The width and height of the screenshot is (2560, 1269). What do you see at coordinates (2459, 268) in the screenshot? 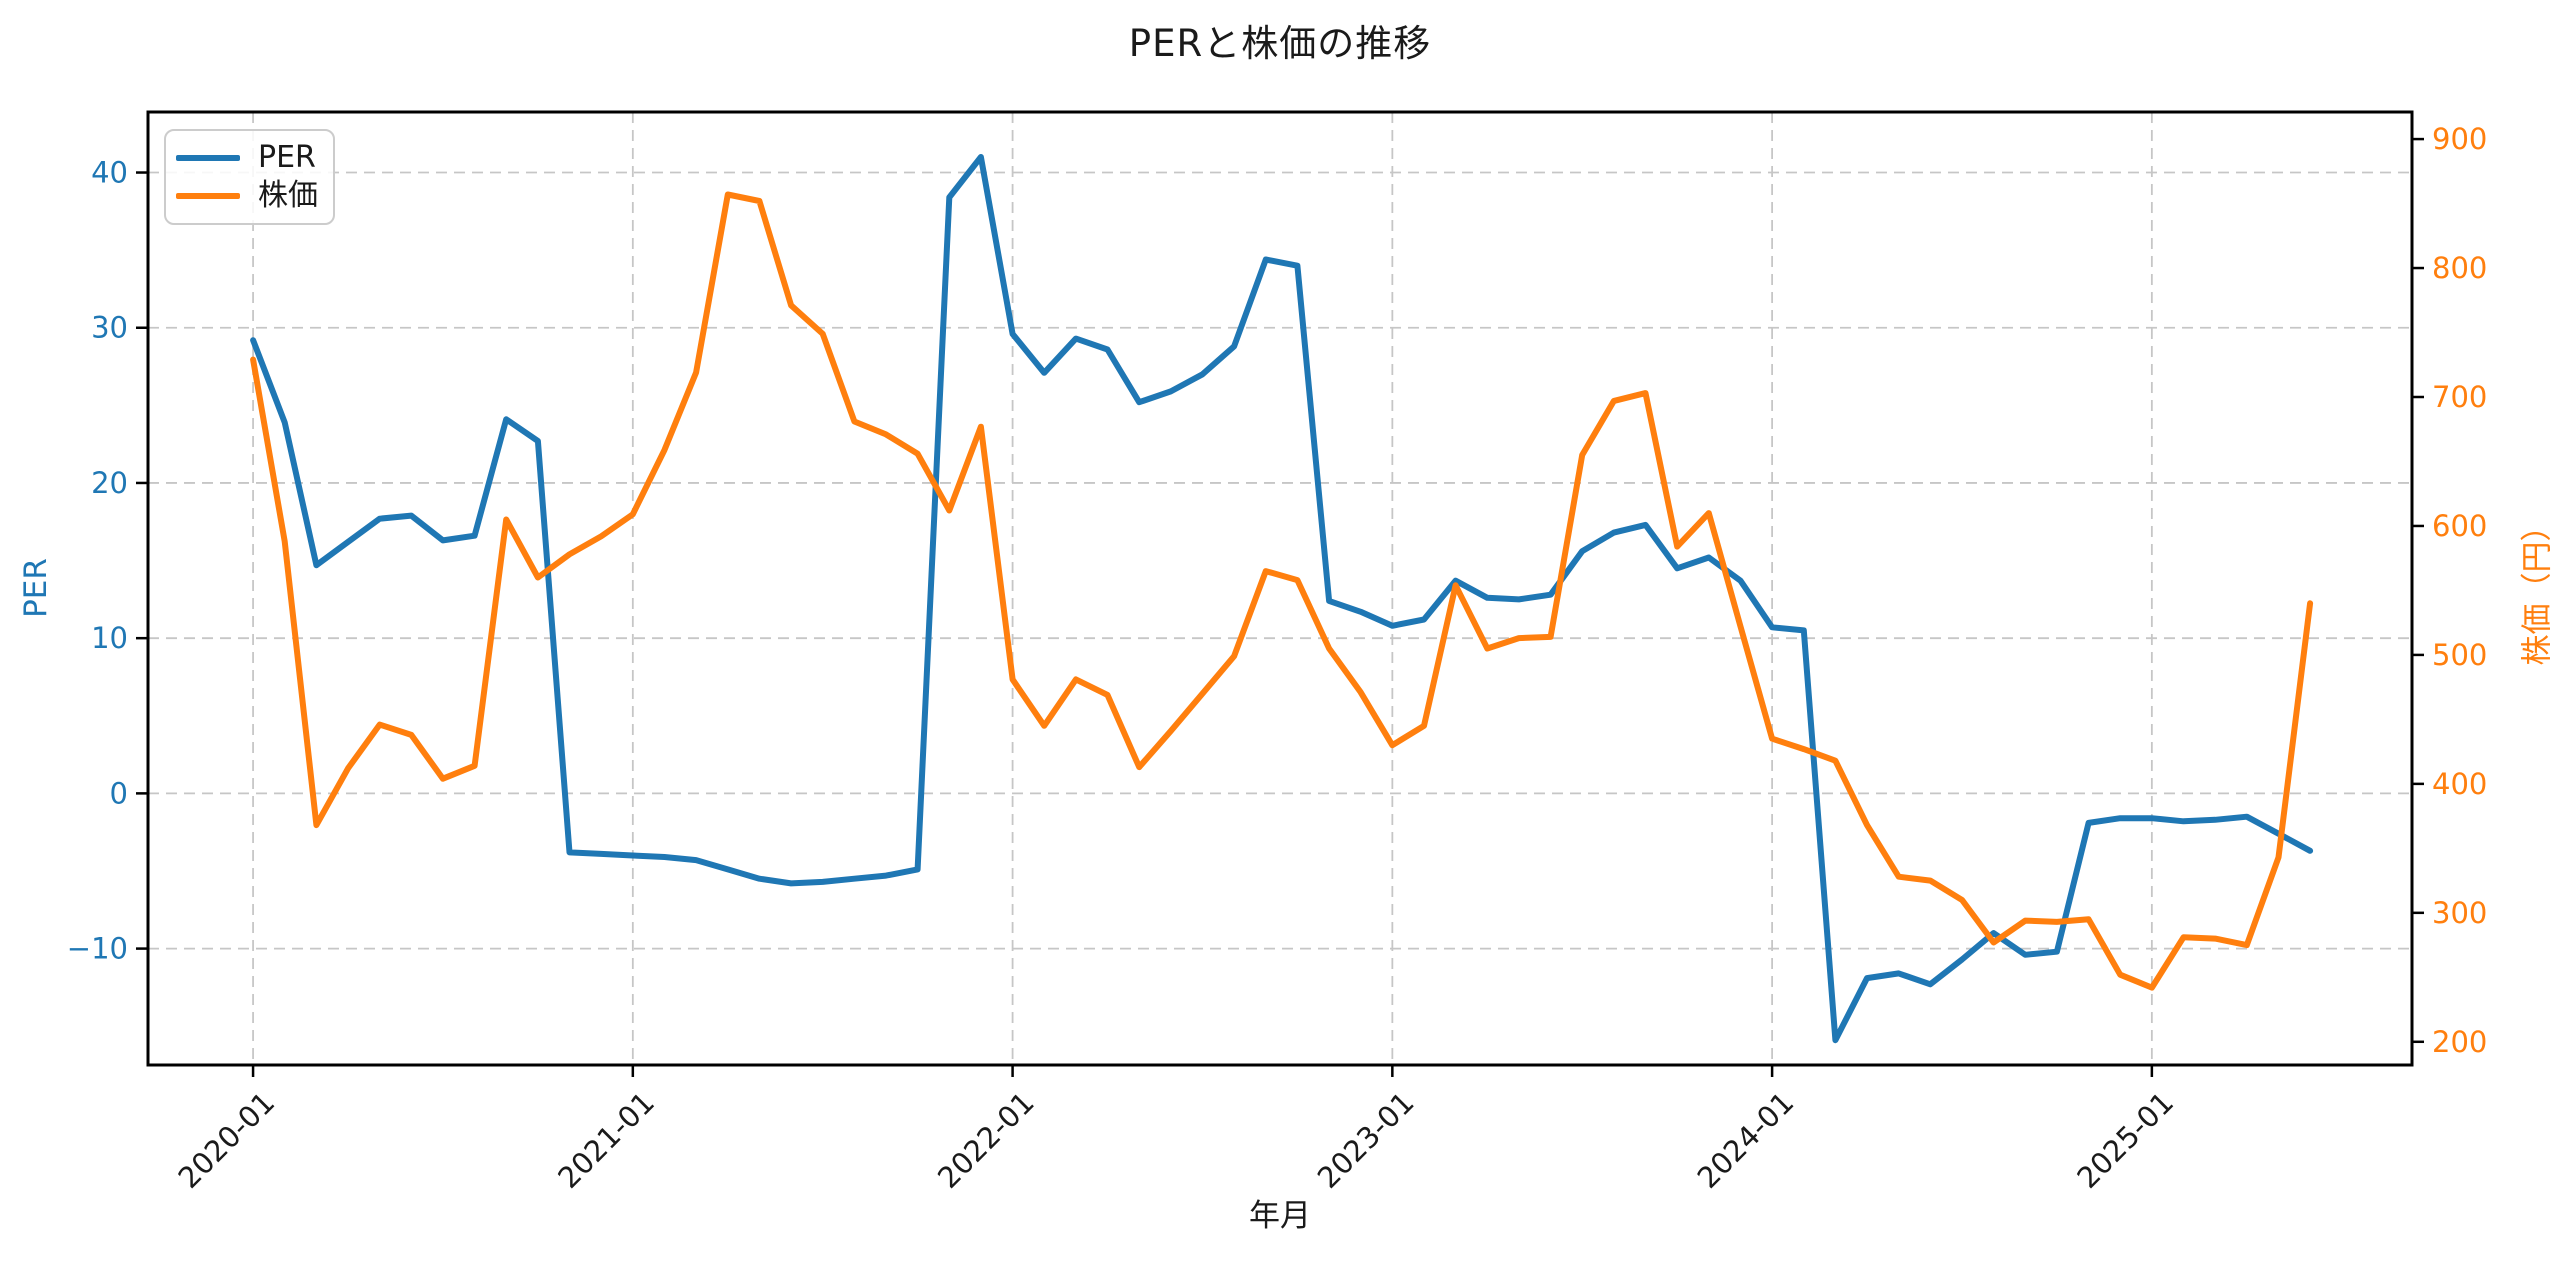
I see `right-tick-label: 800` at bounding box center [2459, 268].